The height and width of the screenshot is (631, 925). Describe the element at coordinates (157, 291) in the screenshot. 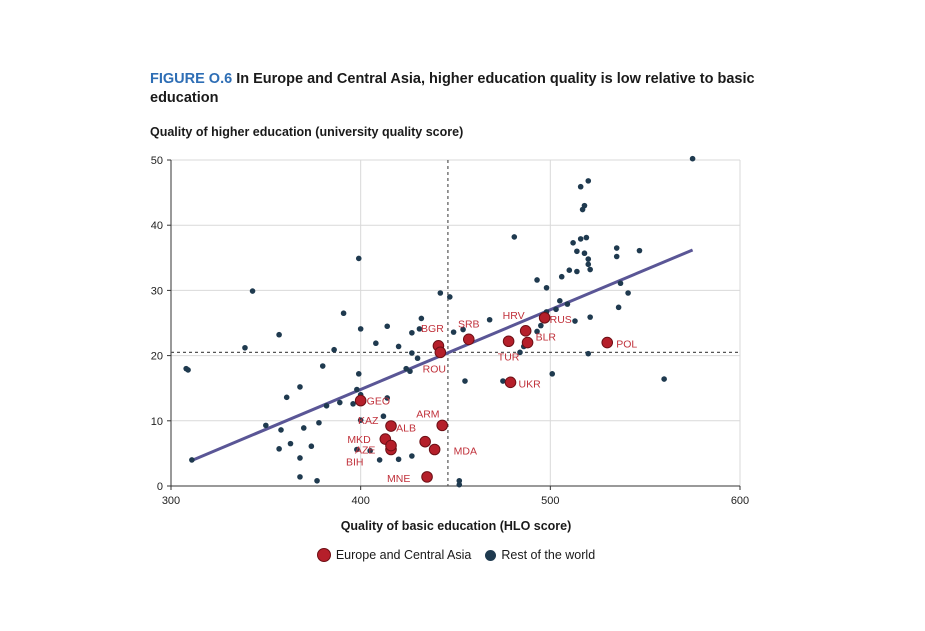

I see `y-tick-label: 30` at that location.